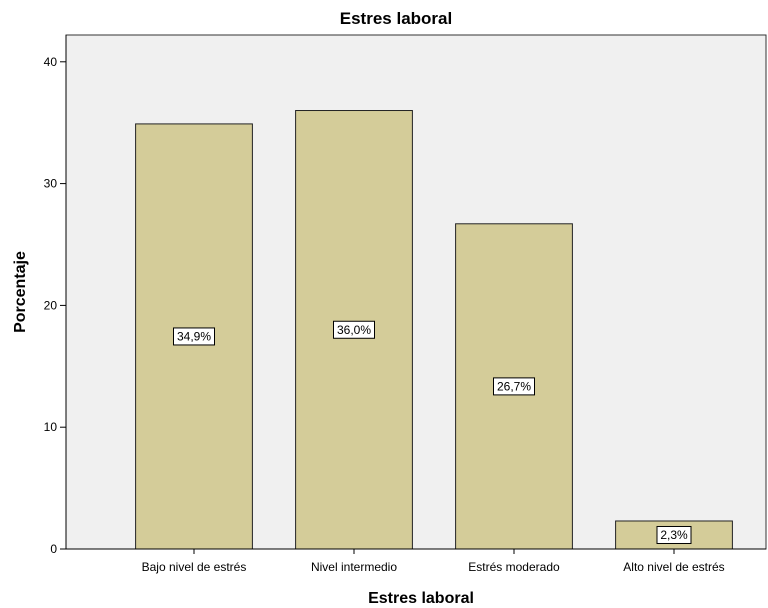  I want to click on y-axis-ticks: 0 10 20 30 40, so click(55, 305).